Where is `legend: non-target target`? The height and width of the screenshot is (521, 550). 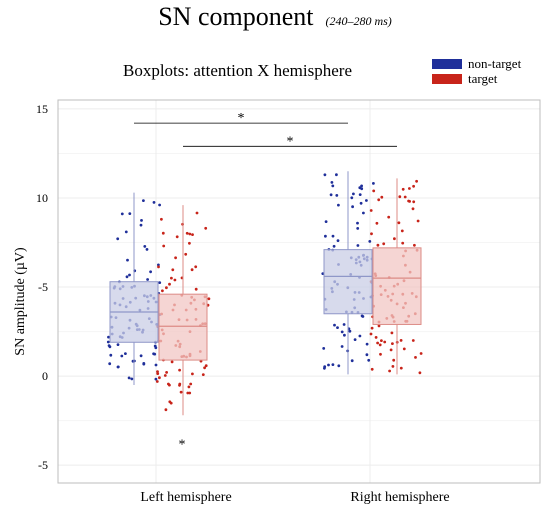
legend: non-target target is located at coordinates (476, 71).